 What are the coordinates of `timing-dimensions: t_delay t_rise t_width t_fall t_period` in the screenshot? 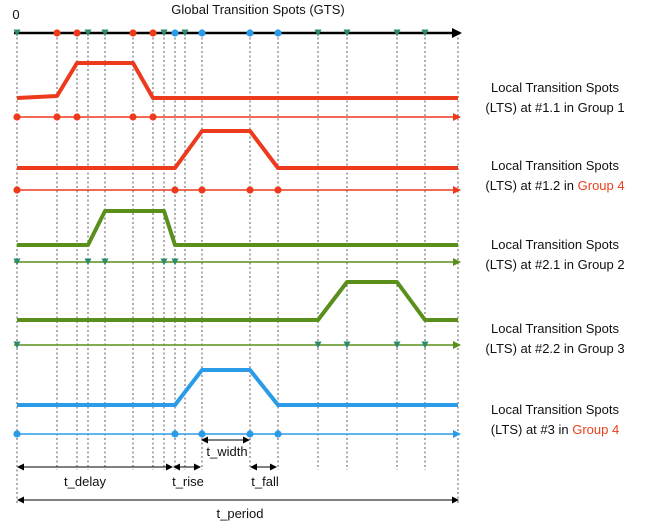 It's located at (238, 478).